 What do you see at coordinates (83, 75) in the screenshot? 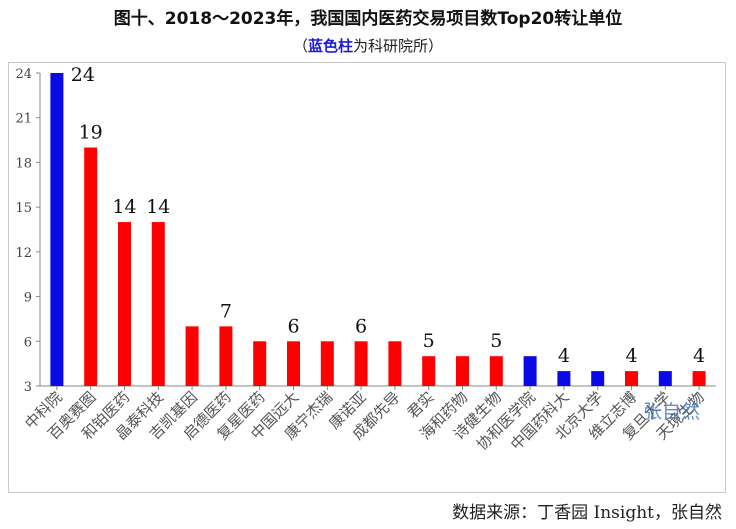
I see `data-label: 24` at bounding box center [83, 75].